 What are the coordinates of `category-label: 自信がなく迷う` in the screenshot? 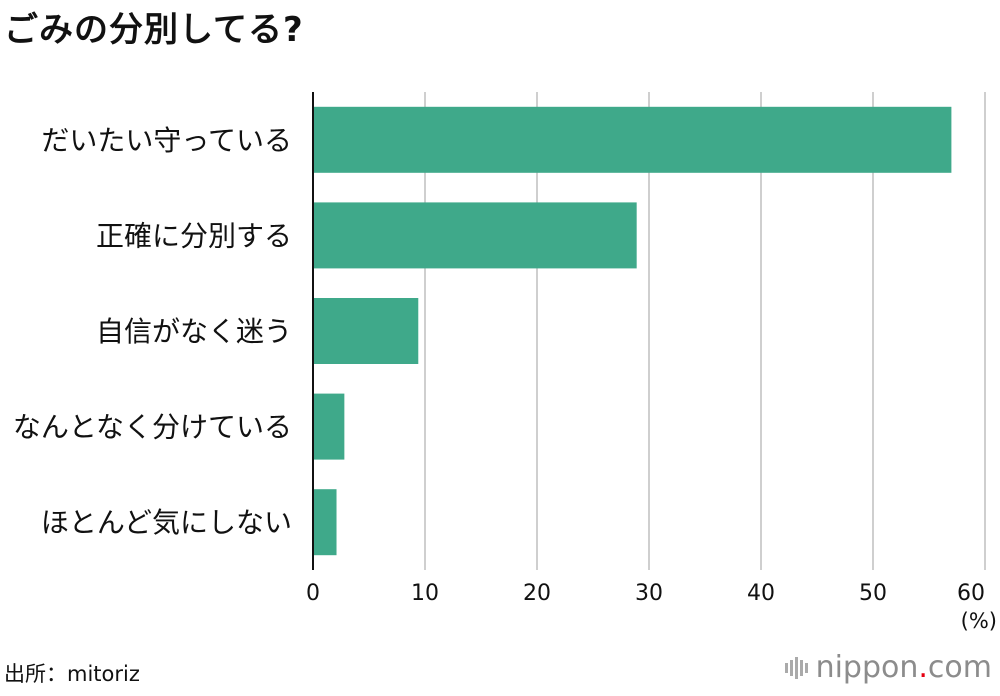 It's located at (194, 331).